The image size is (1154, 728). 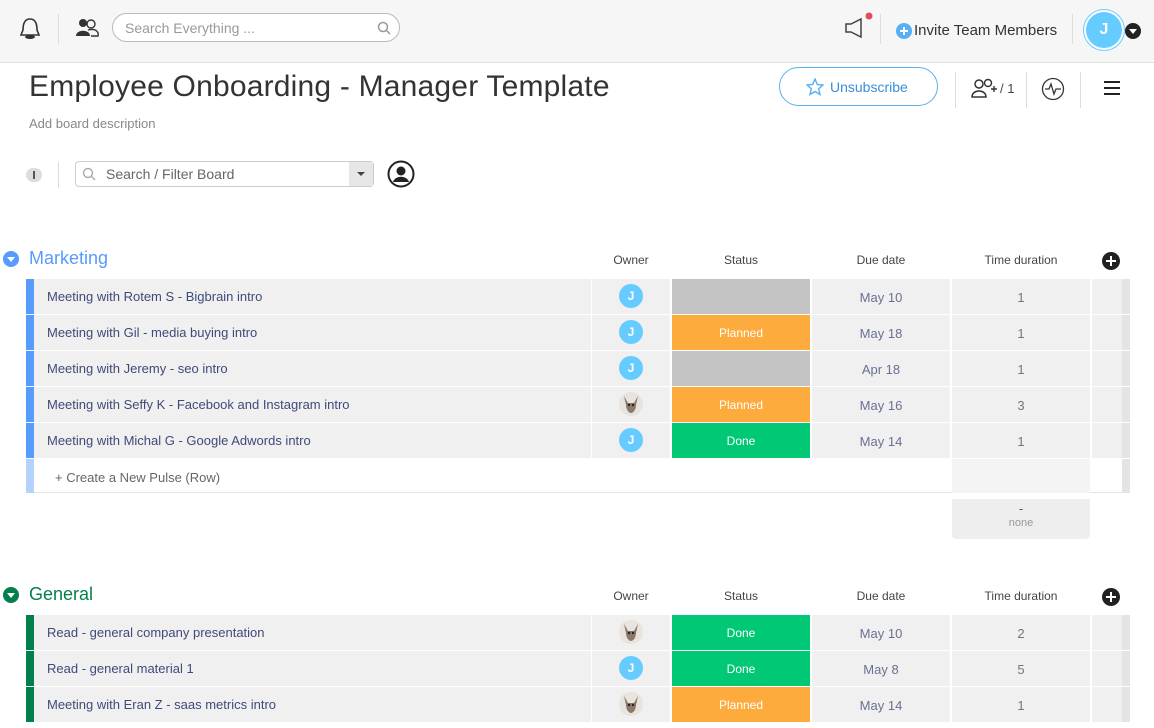 I want to click on filter-box: Search / Filter Board, so click(x=224, y=174).